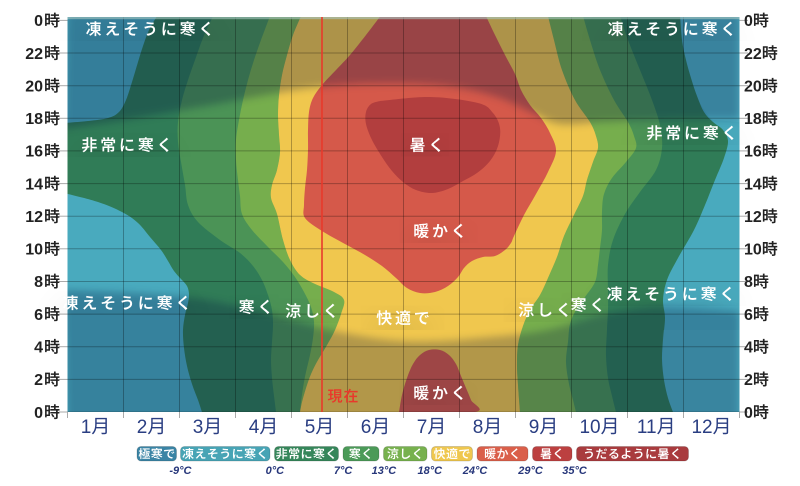  I want to click on svg-text: 9, so click(534, 427).